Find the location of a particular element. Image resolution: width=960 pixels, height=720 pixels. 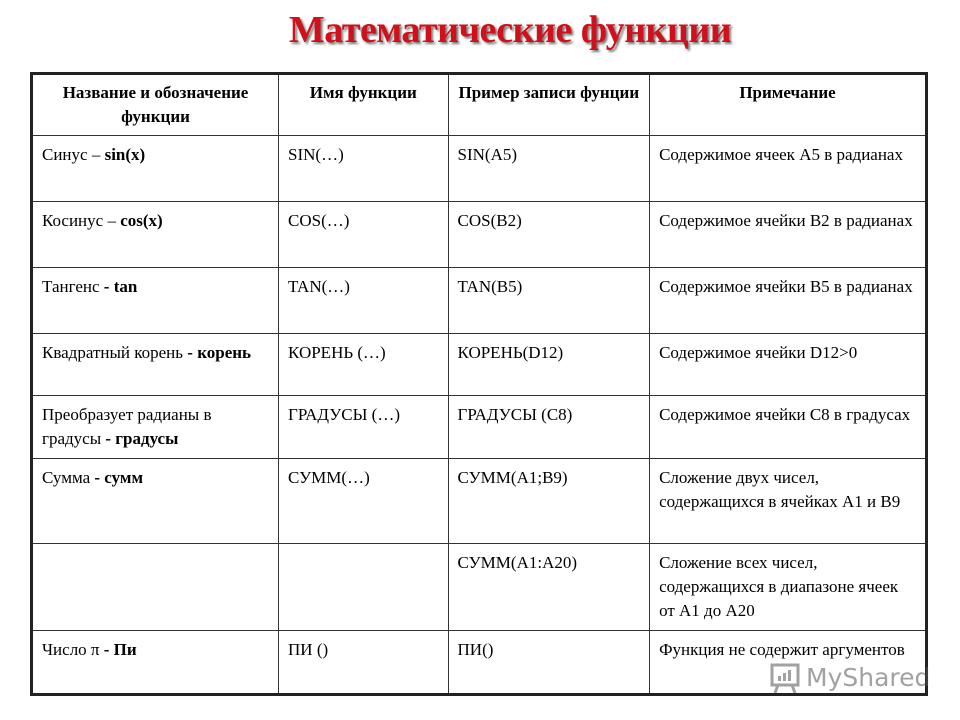

name-bold-text: - tan is located at coordinates (120, 286).